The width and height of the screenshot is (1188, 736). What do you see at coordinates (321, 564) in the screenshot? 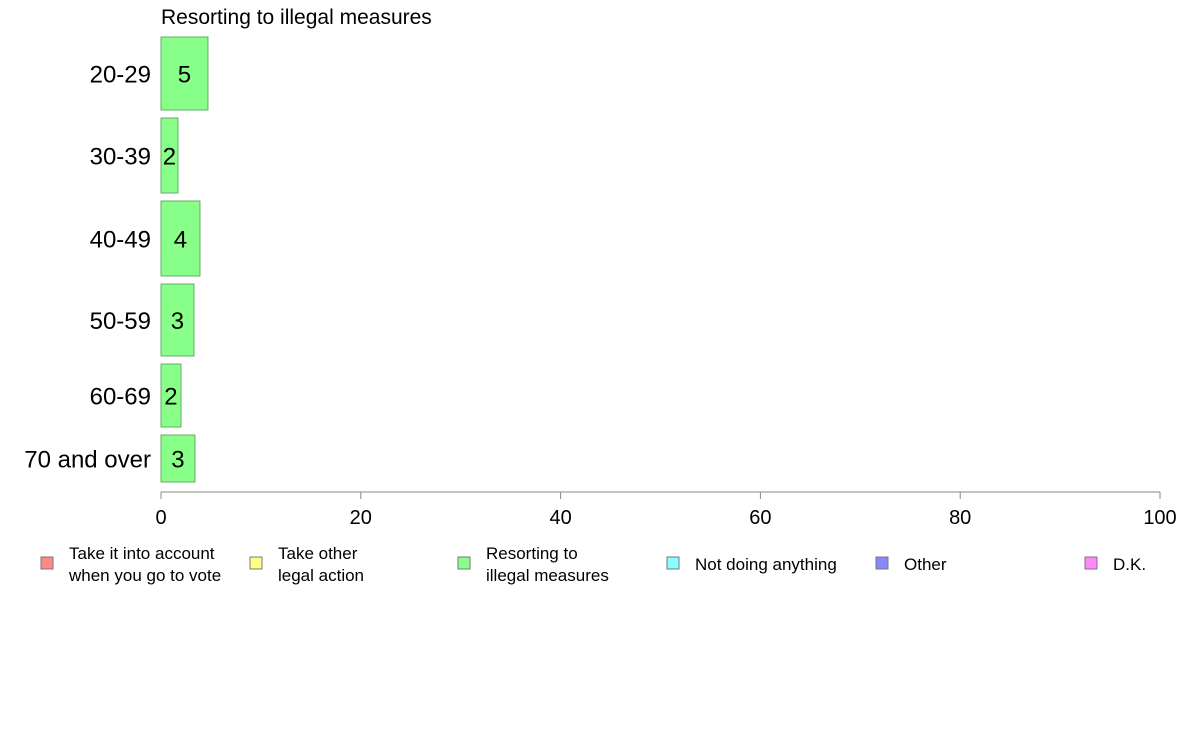
I see `legend-label: Take other legal action` at bounding box center [321, 564].